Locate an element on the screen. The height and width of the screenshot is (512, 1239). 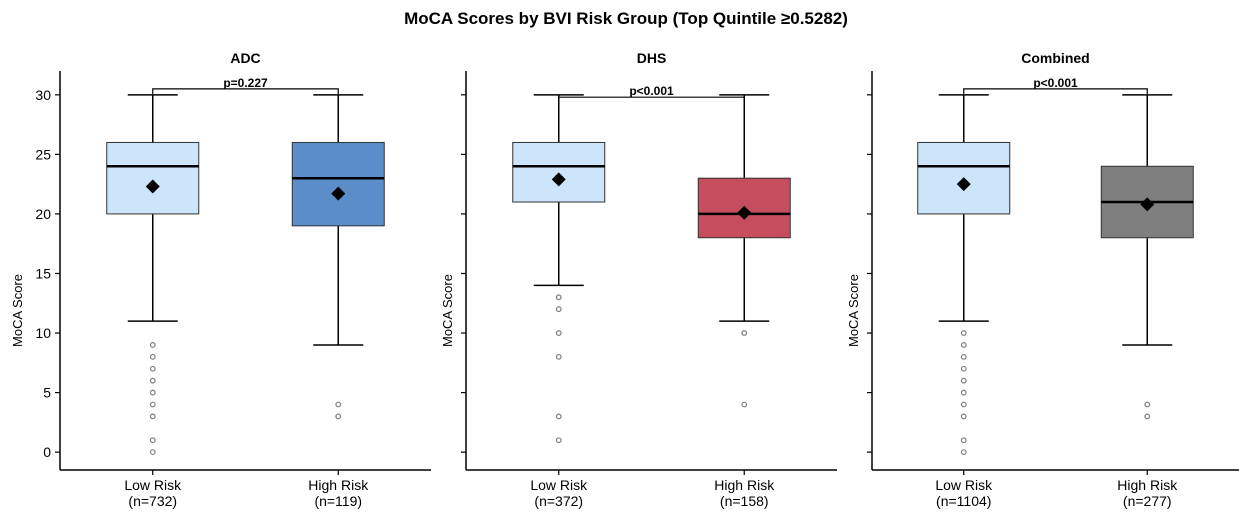
y-tick-label: 0 is located at coordinates (47, 452).